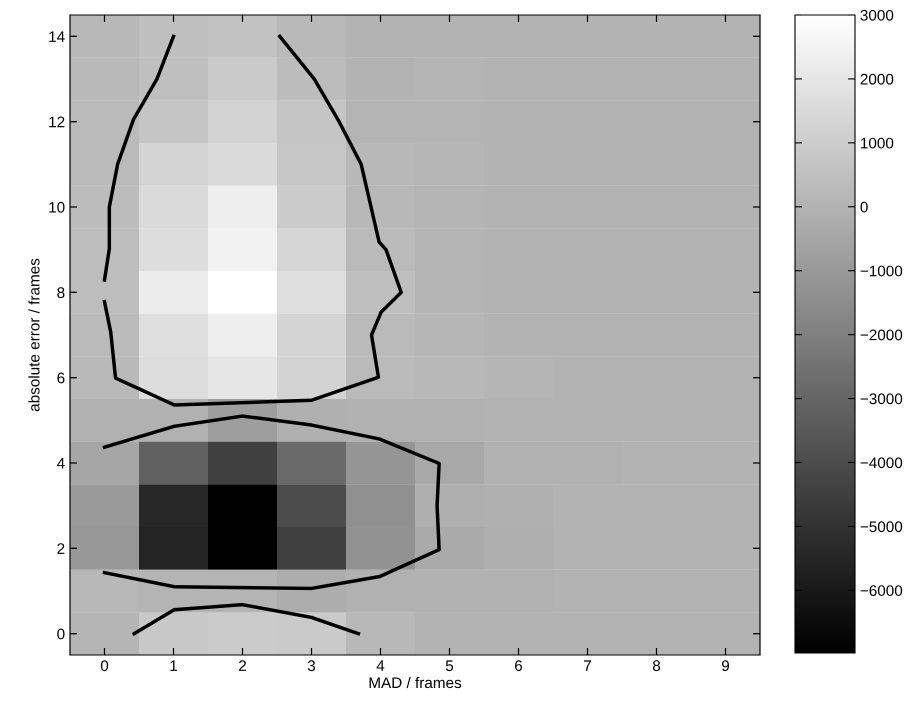  What do you see at coordinates (56, 122) in the screenshot?
I see `y-tick-label: 12` at bounding box center [56, 122].